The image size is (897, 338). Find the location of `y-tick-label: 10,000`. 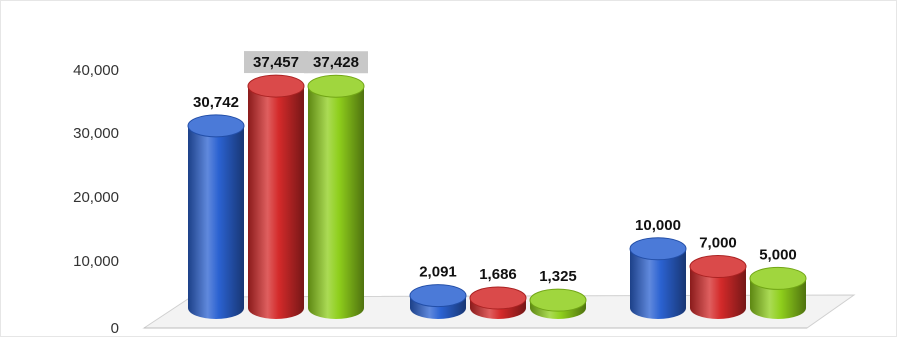

y-tick-label: 10,000 is located at coordinates (96, 261).